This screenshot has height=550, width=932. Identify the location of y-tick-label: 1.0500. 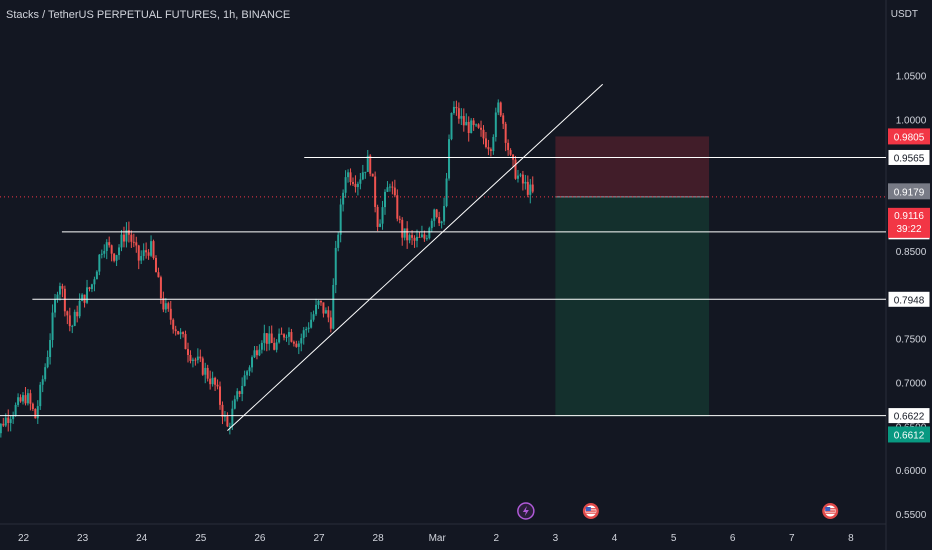
(911, 76).